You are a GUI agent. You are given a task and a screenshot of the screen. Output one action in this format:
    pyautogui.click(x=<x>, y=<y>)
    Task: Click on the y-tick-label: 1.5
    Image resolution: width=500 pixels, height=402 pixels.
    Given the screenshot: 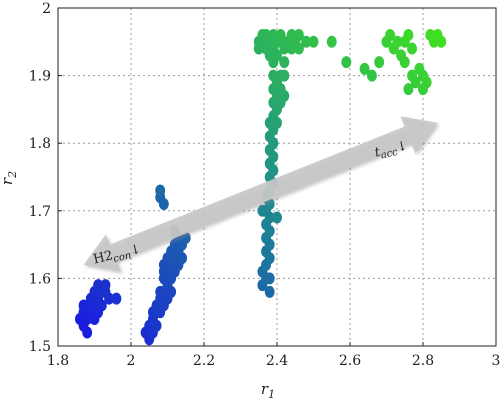 What is the action you would take?
    pyautogui.click(x=40, y=347)
    